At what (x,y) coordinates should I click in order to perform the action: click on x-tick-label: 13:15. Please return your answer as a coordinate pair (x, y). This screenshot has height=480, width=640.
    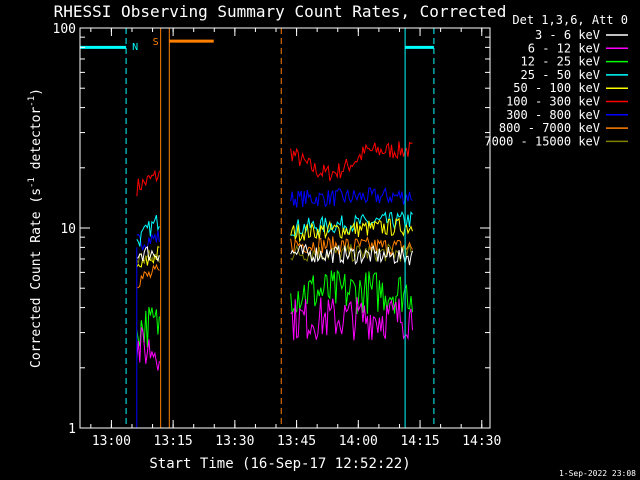
    Looking at the image, I should click on (173, 441).